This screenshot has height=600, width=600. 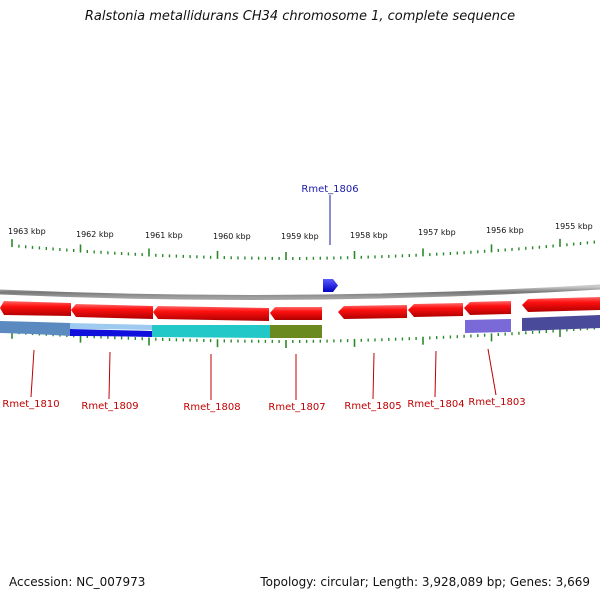 What do you see at coordinates (296, 407) in the screenshot?
I see `gene-label-rmet-1807: Rmet_1807` at bounding box center [296, 407].